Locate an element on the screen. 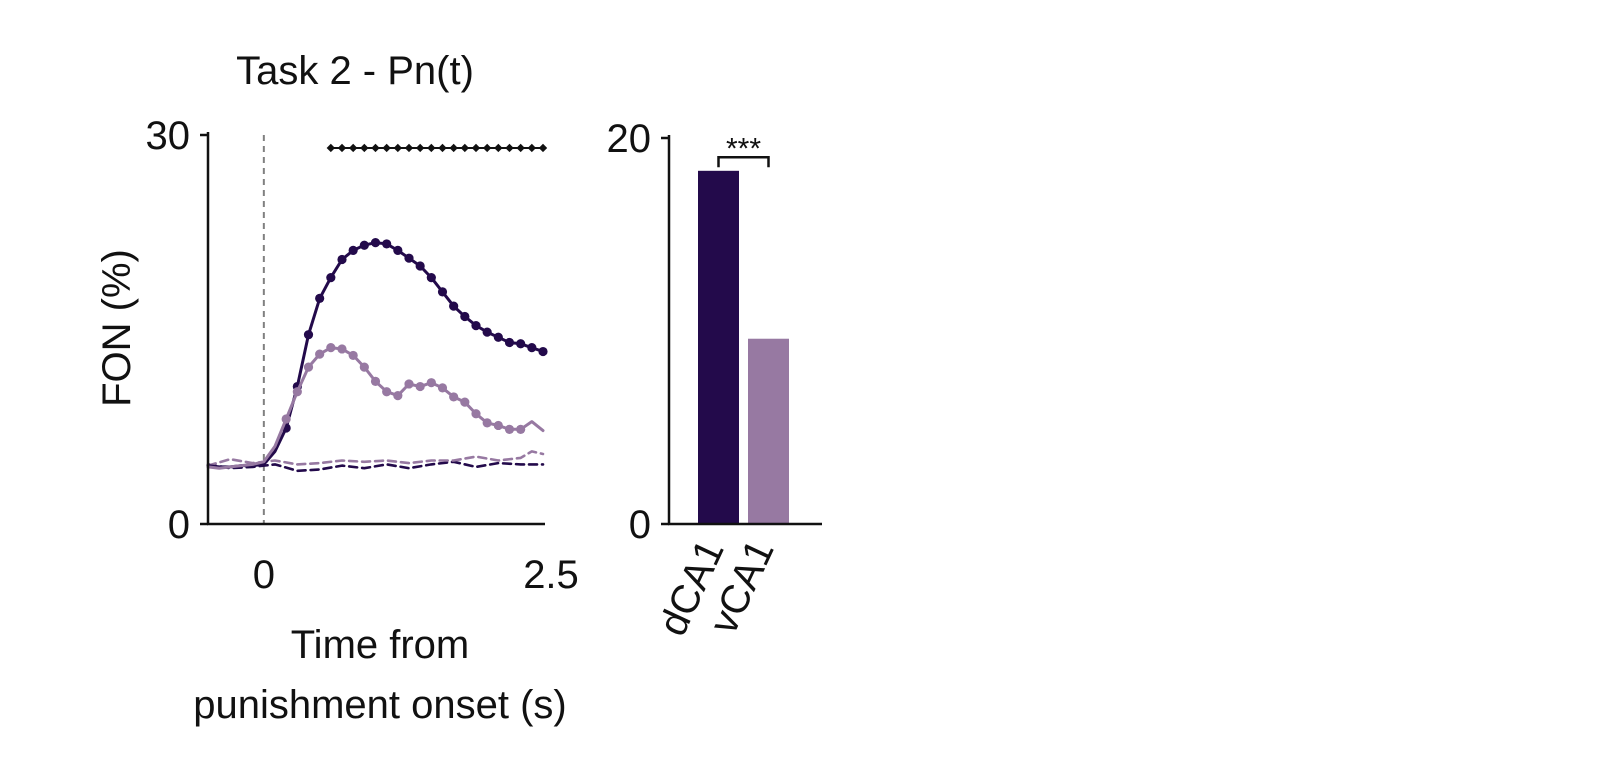 The height and width of the screenshot is (762, 1619). significance-label: *** is located at coordinates (743, 148).